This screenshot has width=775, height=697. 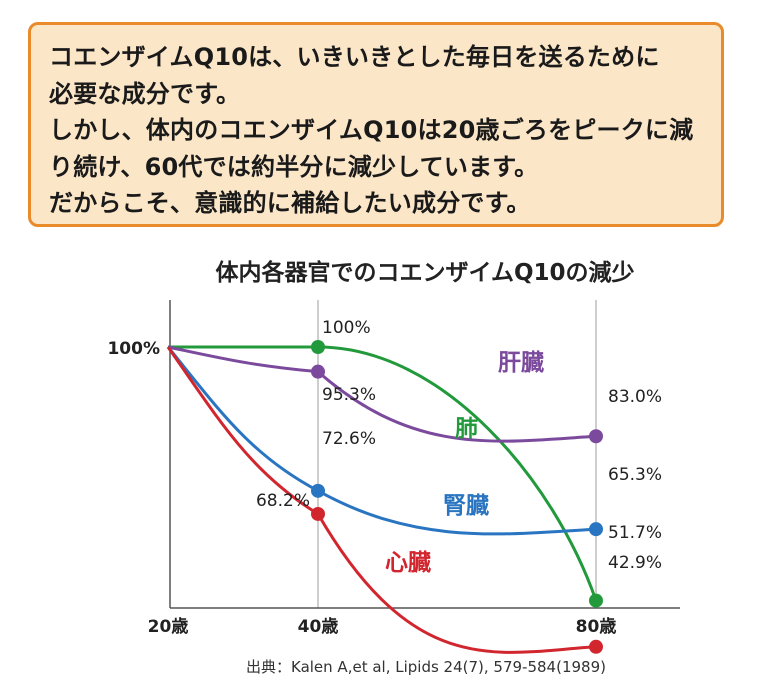 What do you see at coordinates (145, 93) in the screenshot?
I see `note-line: 必要な成分です。` at bounding box center [145, 93].